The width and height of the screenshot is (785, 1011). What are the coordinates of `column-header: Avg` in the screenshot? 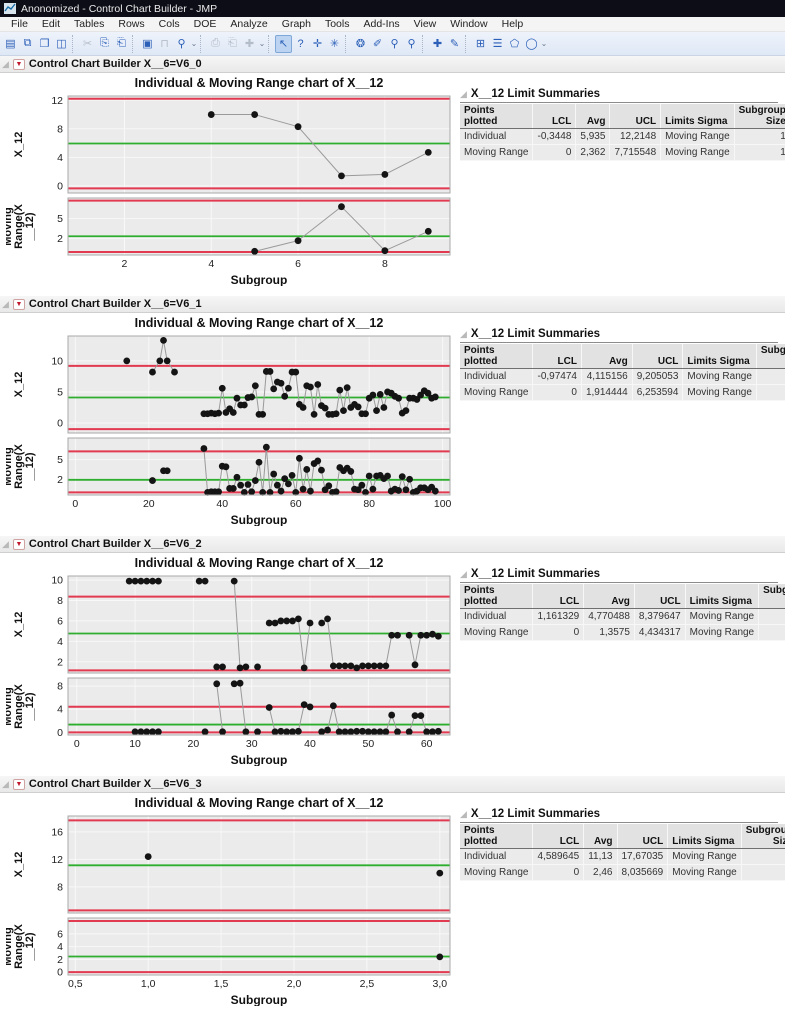 It's located at (600, 836).